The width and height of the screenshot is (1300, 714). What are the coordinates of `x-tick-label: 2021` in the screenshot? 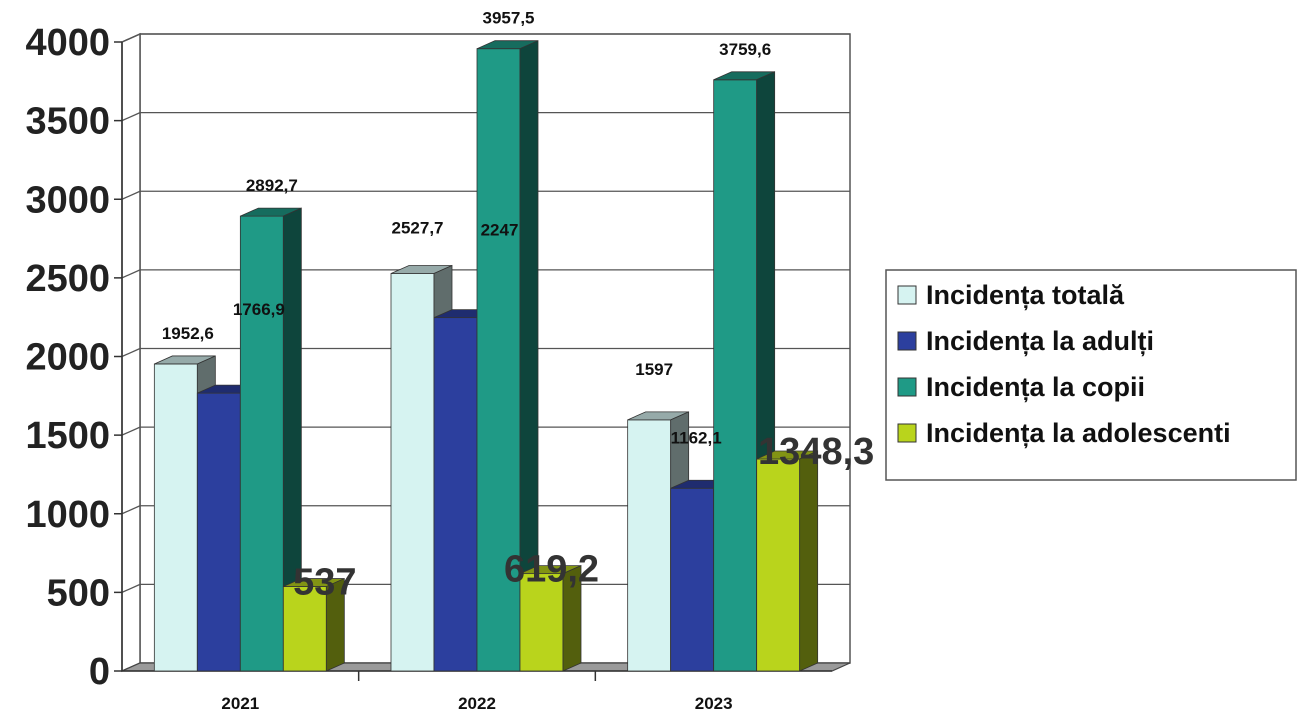 It's located at (240, 703).